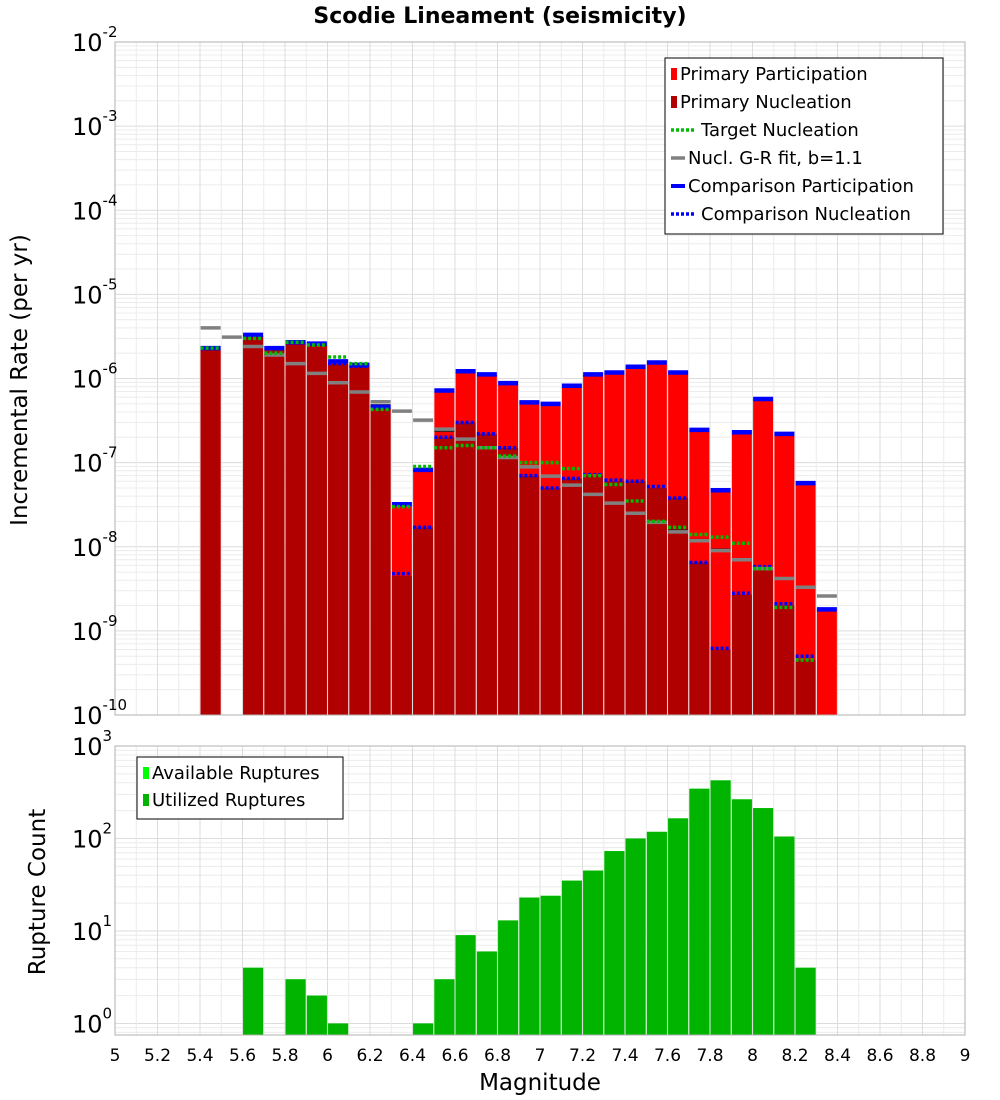 The width and height of the screenshot is (1000, 1100). Describe the element at coordinates (965, 1056) in the screenshot. I see `x-tick-label: 9` at that location.